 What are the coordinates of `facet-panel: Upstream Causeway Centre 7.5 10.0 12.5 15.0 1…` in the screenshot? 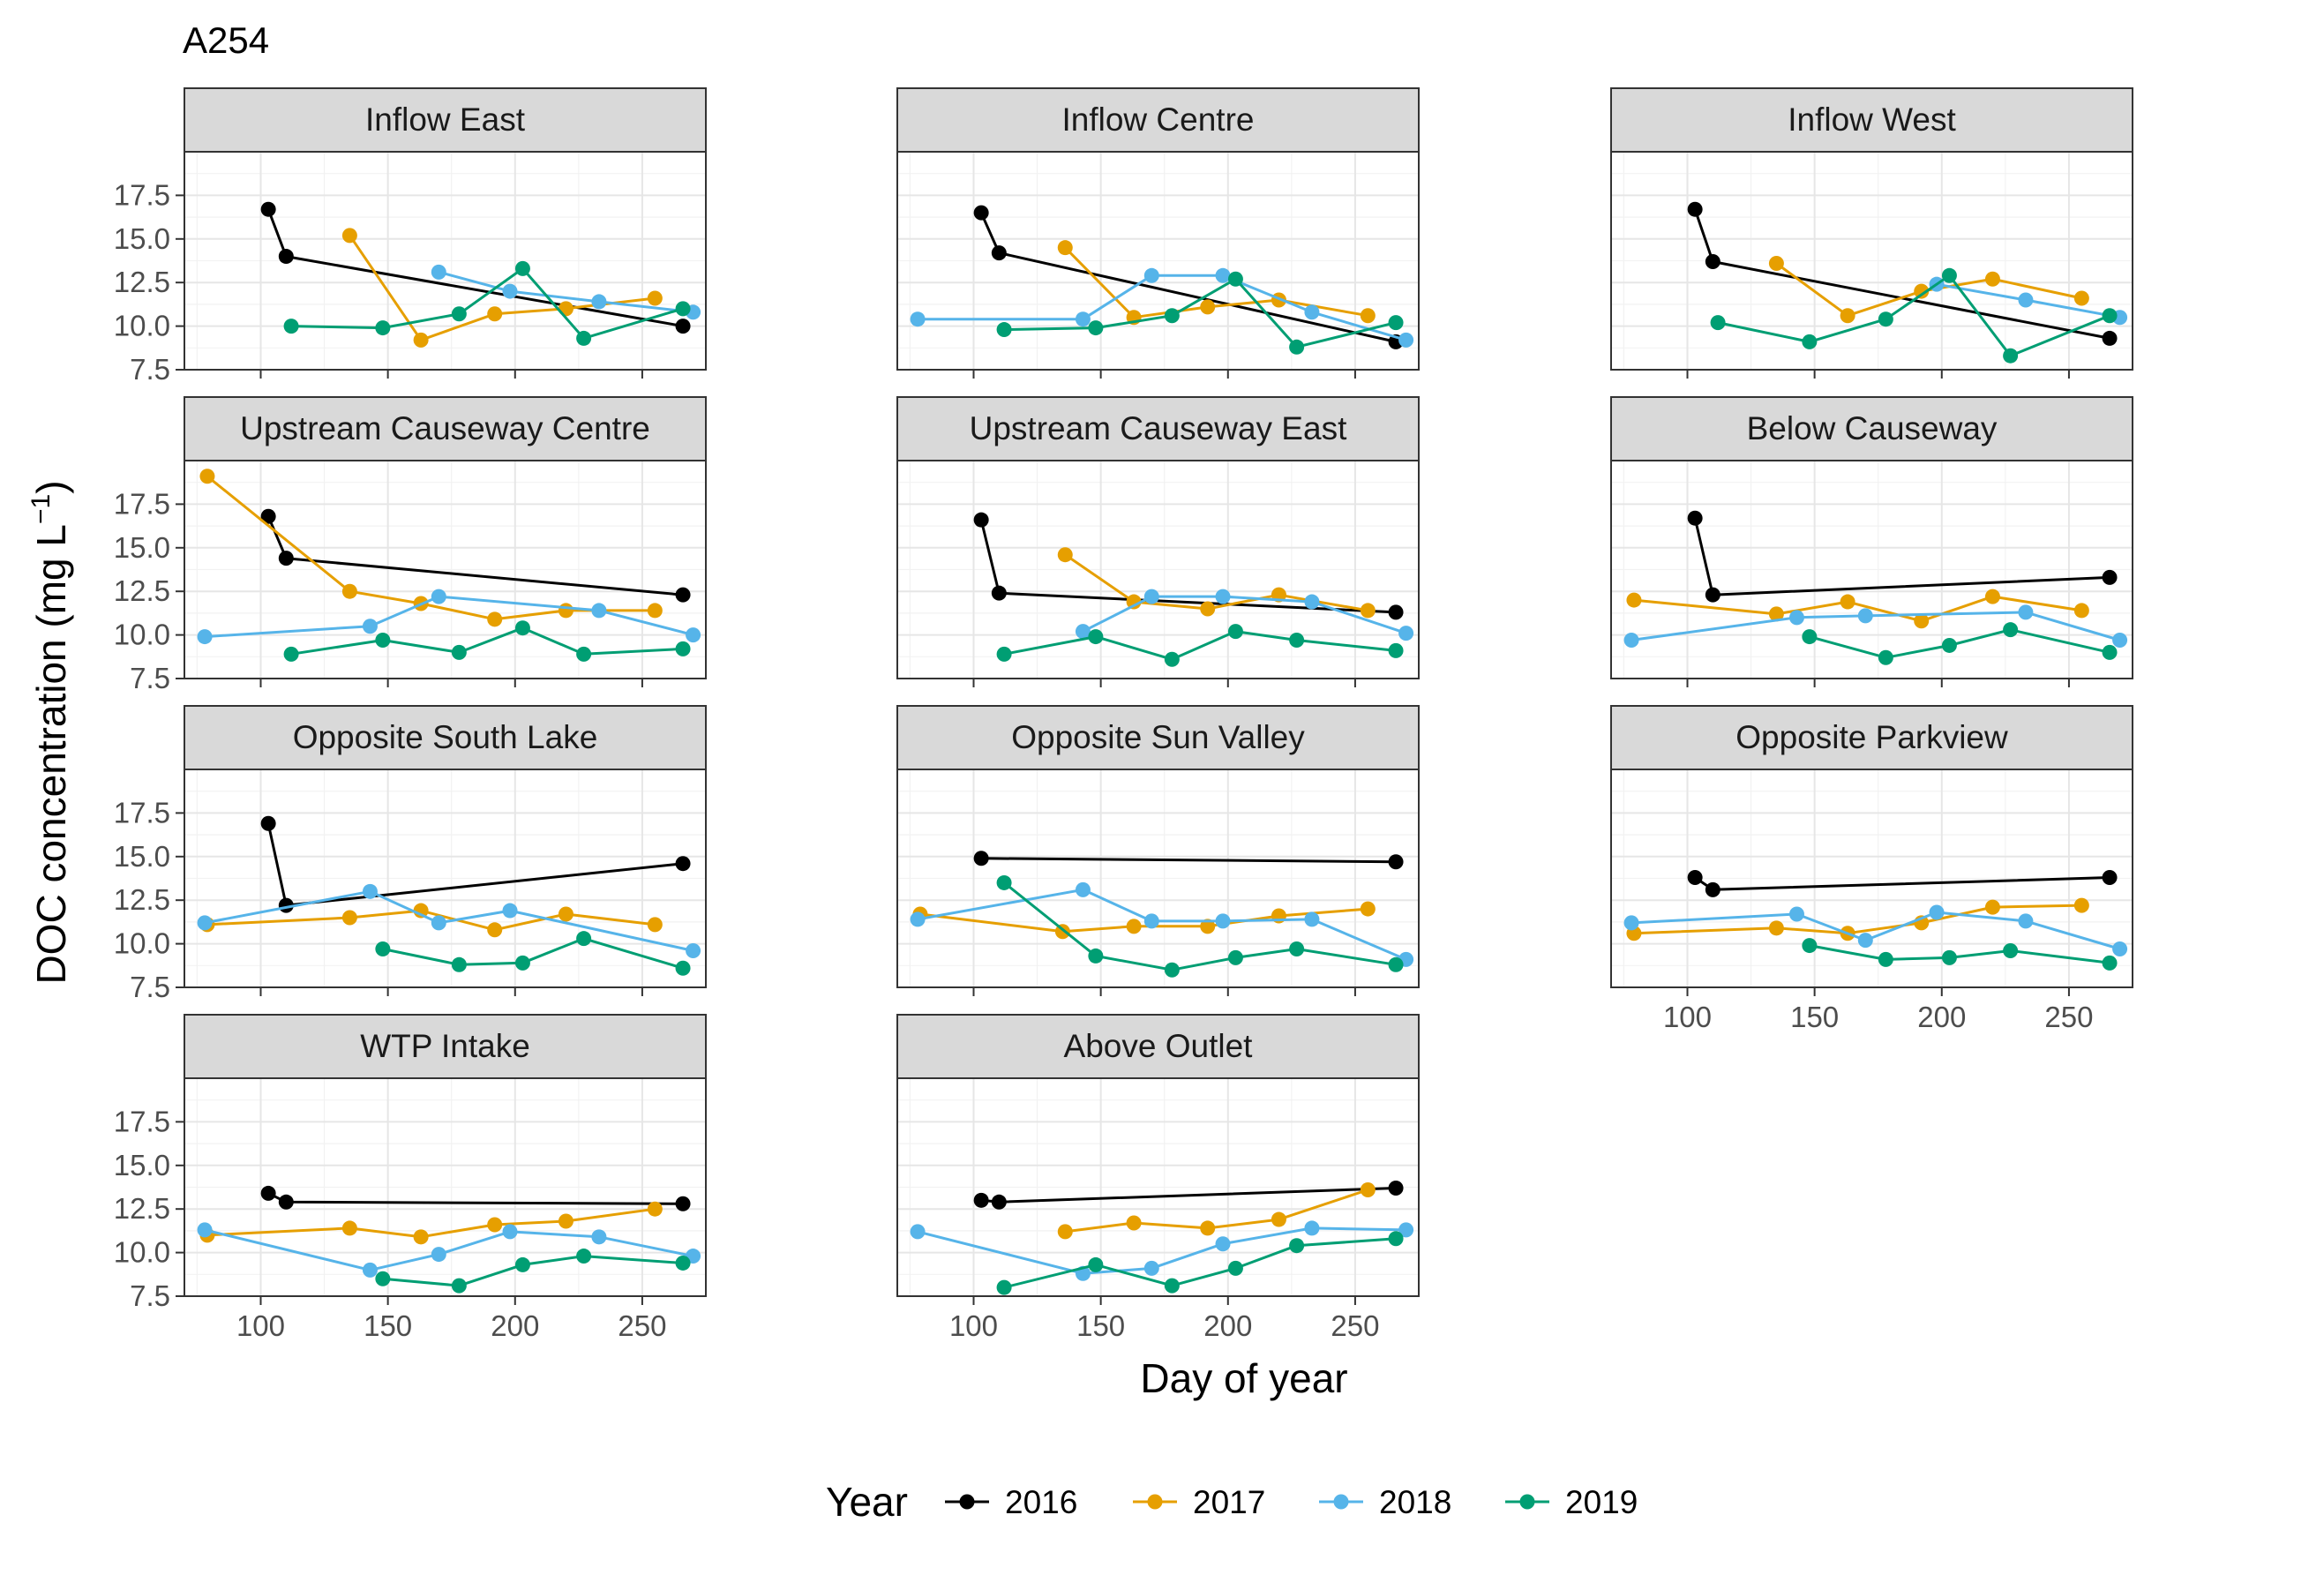 It's located at (410, 545).